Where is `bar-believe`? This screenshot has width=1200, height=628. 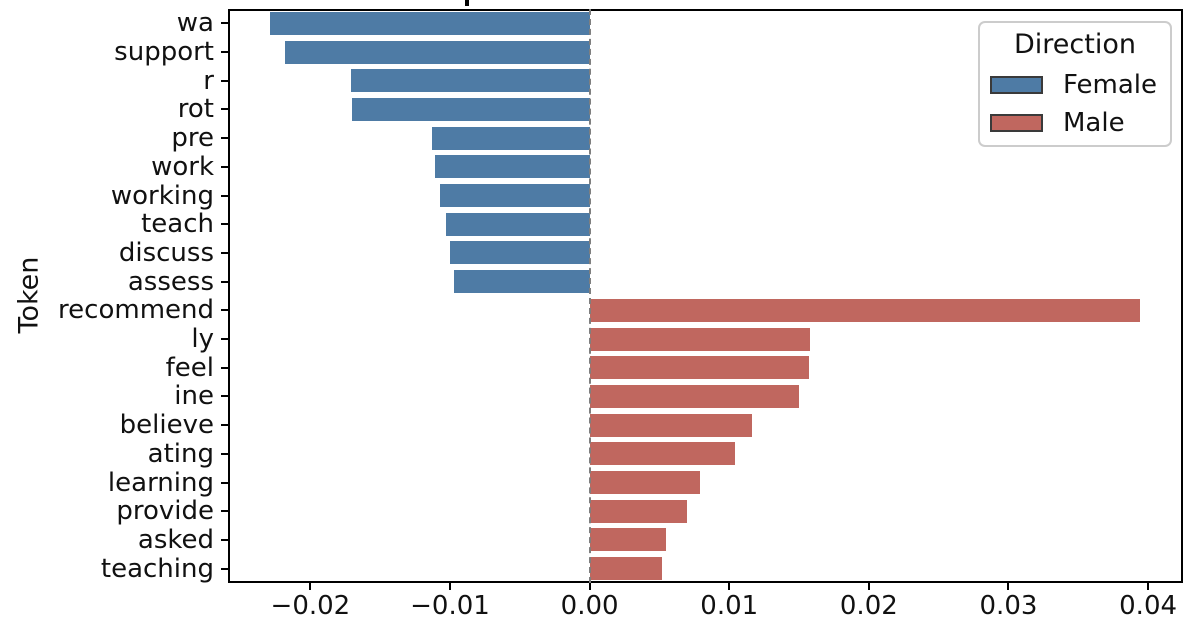
bar-believe is located at coordinates (670, 425).